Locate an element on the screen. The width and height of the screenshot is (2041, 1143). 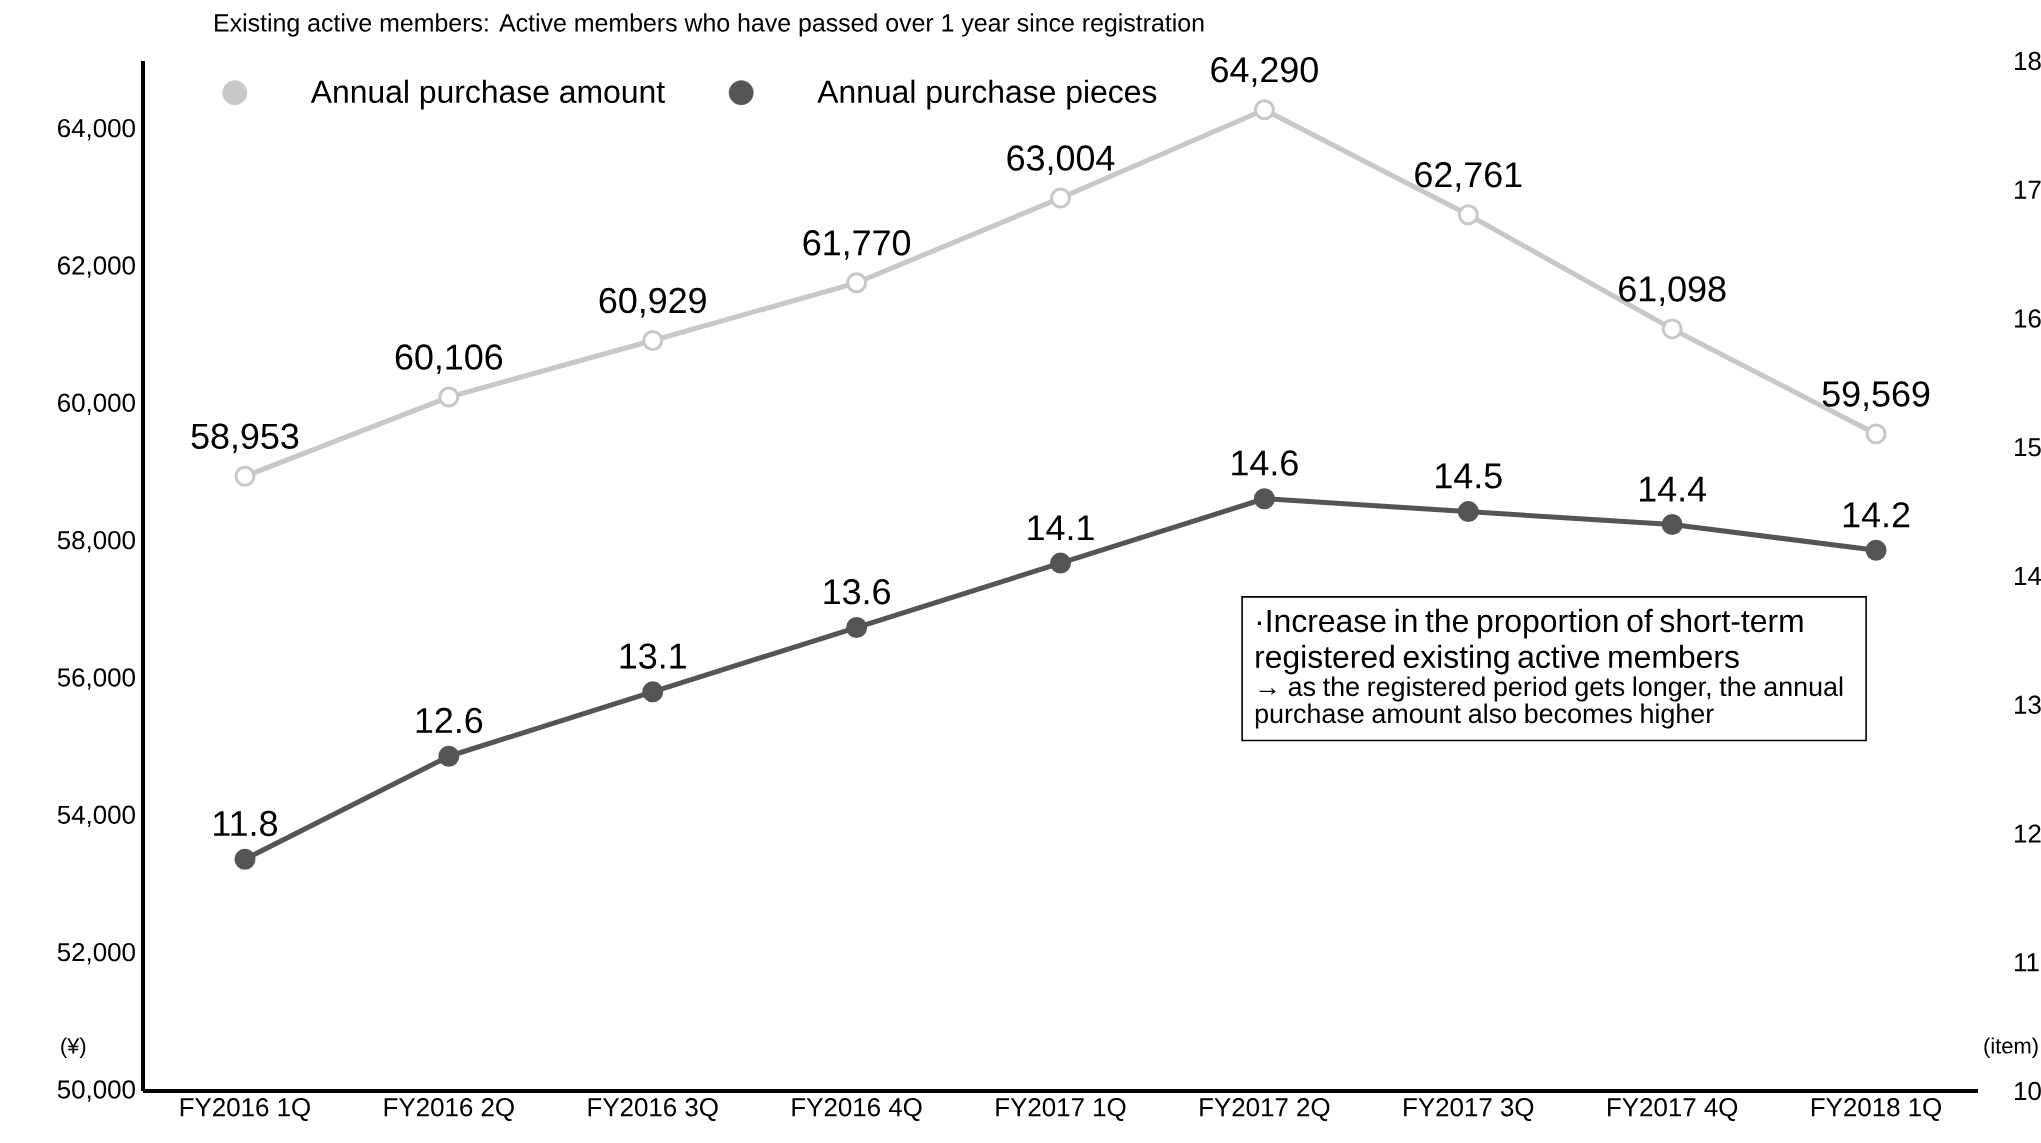
data-label: 63,004 is located at coordinates (1061, 160).